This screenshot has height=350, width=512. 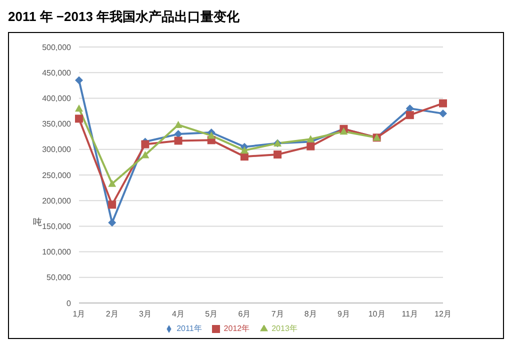 I want to click on y-tick-label: 0, so click(x=69, y=303).